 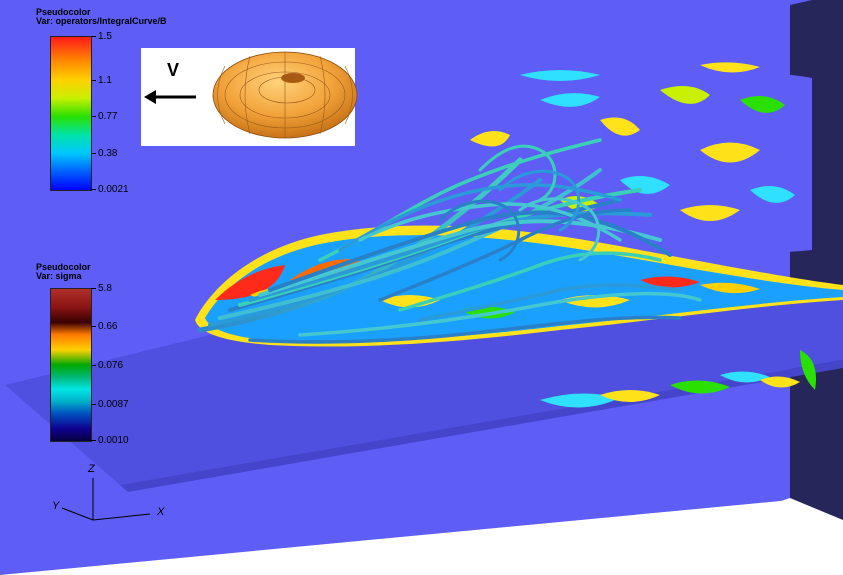 I want to click on legend-tick: 0.66, so click(x=104, y=327).